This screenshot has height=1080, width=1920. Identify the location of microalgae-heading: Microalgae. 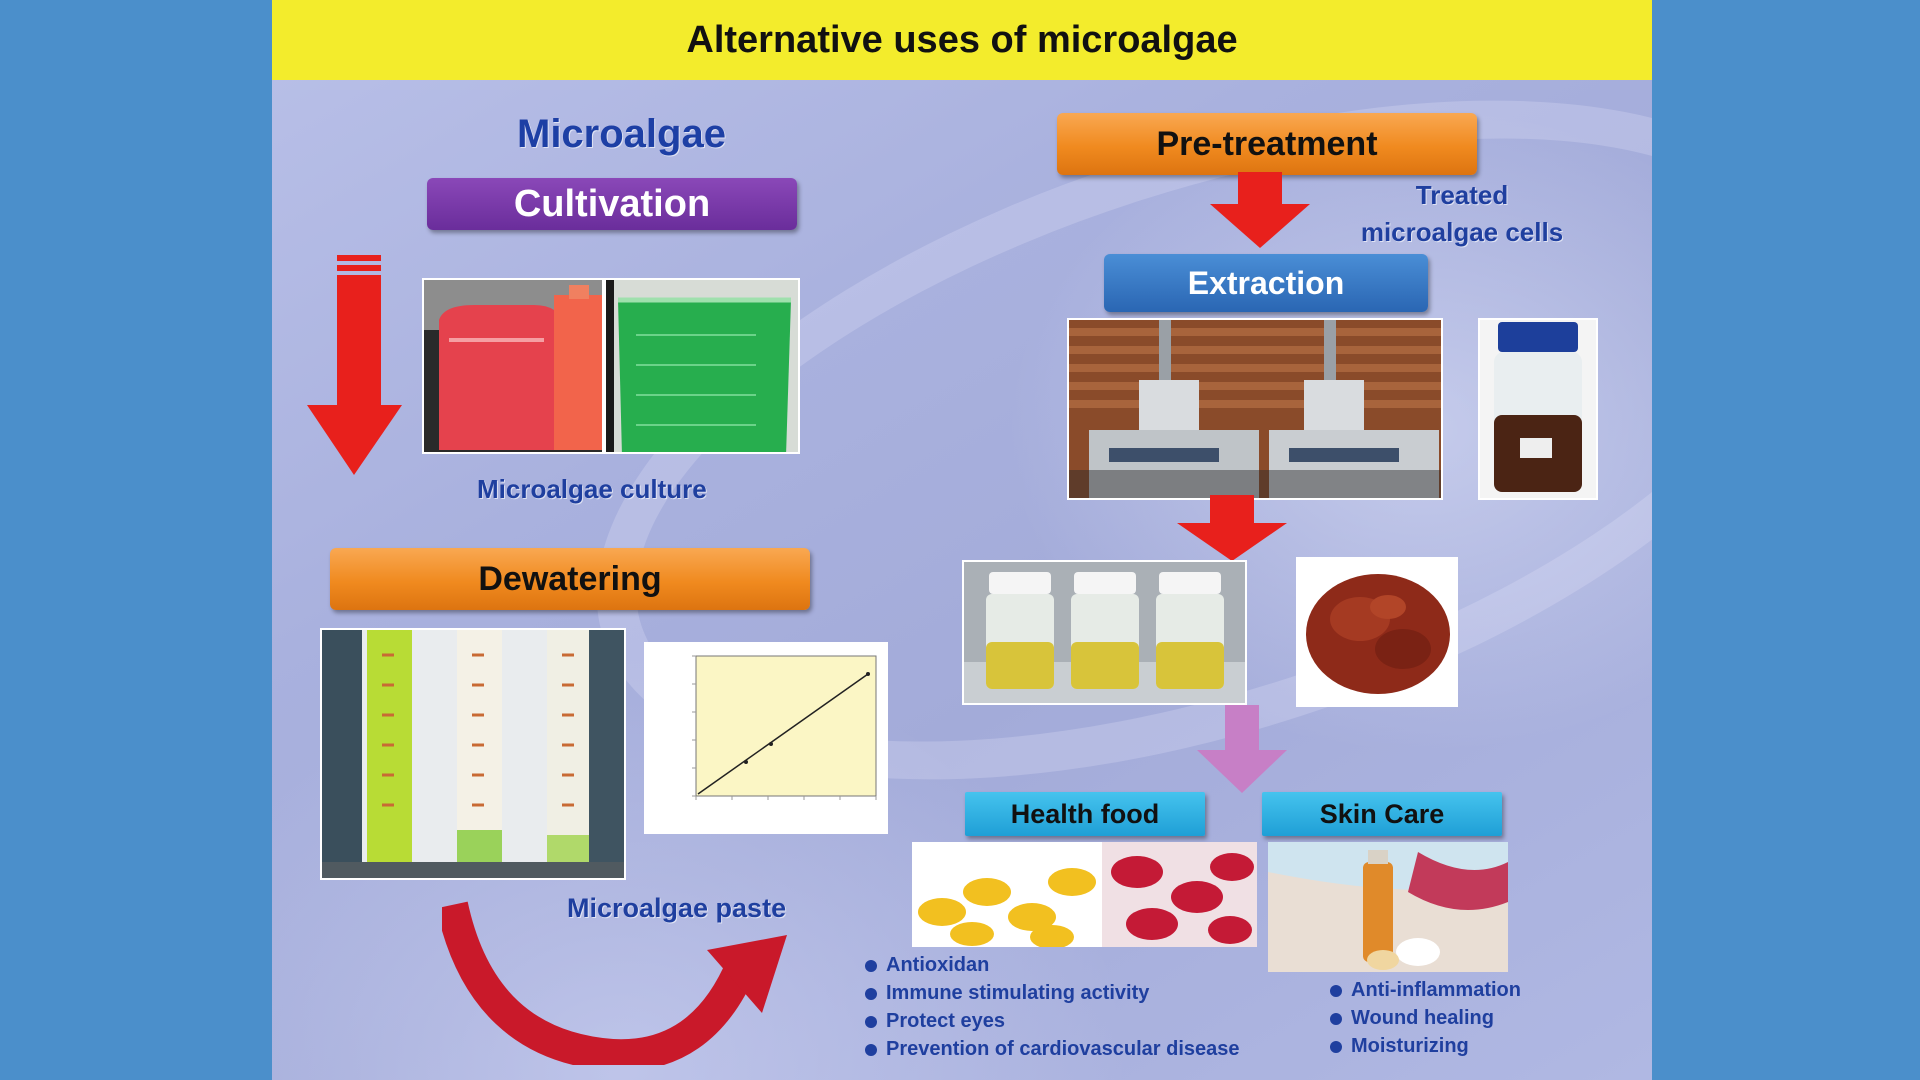
(621, 134).